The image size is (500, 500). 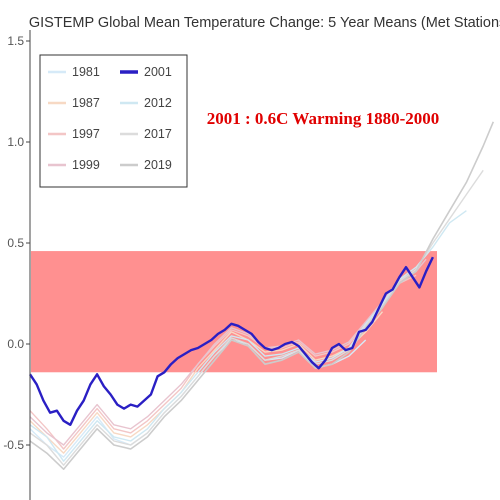 I want to click on y-tick-label: 1.0, so click(x=15, y=142).